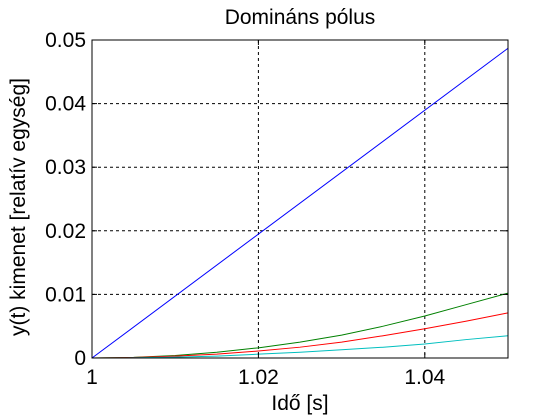 This screenshot has height=419, width=560. I want to click on y-tick-label: 0.03, so click(65, 167).